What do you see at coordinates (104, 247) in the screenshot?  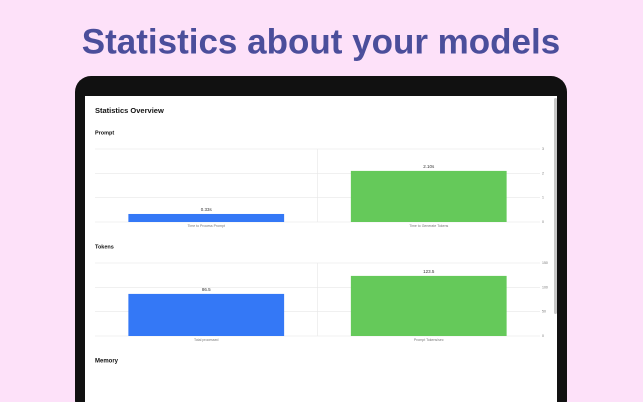 I see `chart-title: Tokens` at bounding box center [104, 247].